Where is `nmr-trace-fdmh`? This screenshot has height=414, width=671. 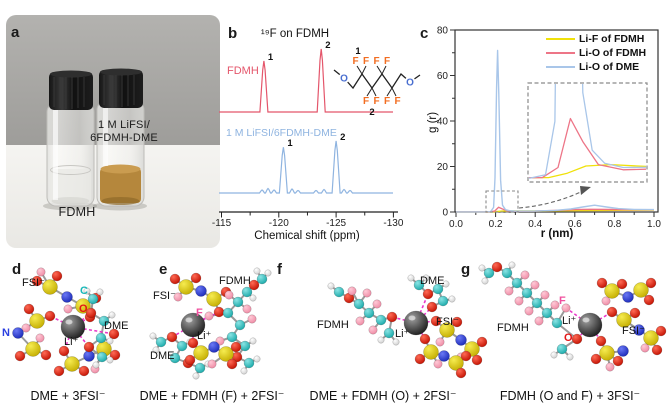 nmr-trace-fdmh is located at coordinates (306, 80).